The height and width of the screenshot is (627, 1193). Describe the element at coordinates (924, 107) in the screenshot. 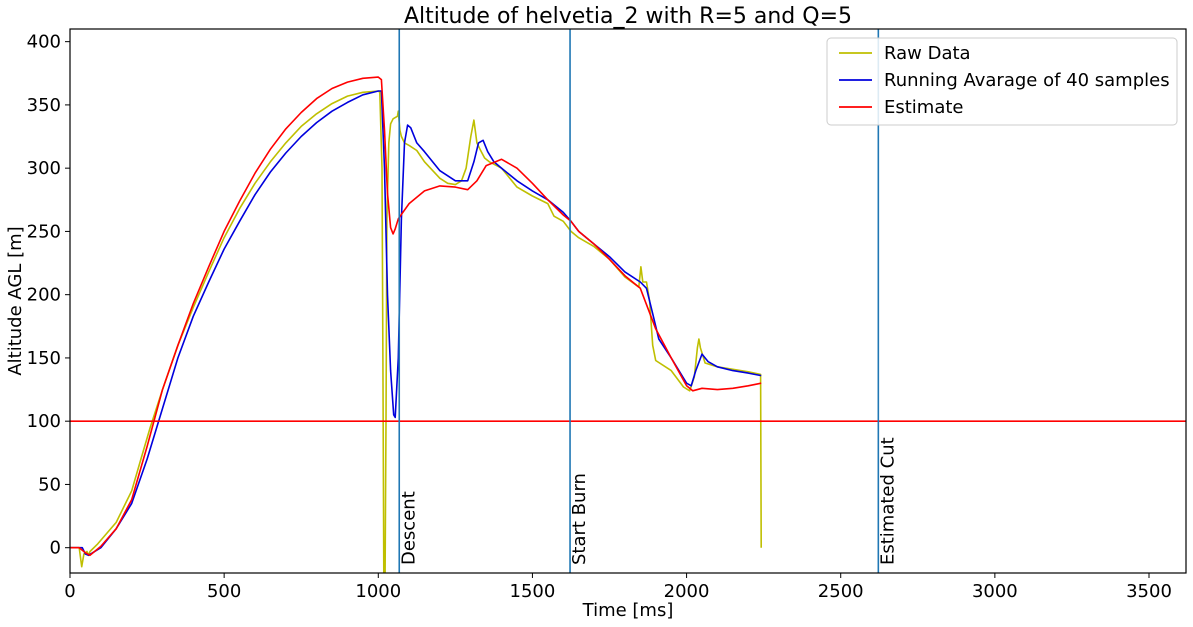

I see `legend-label: Estimate` at that location.